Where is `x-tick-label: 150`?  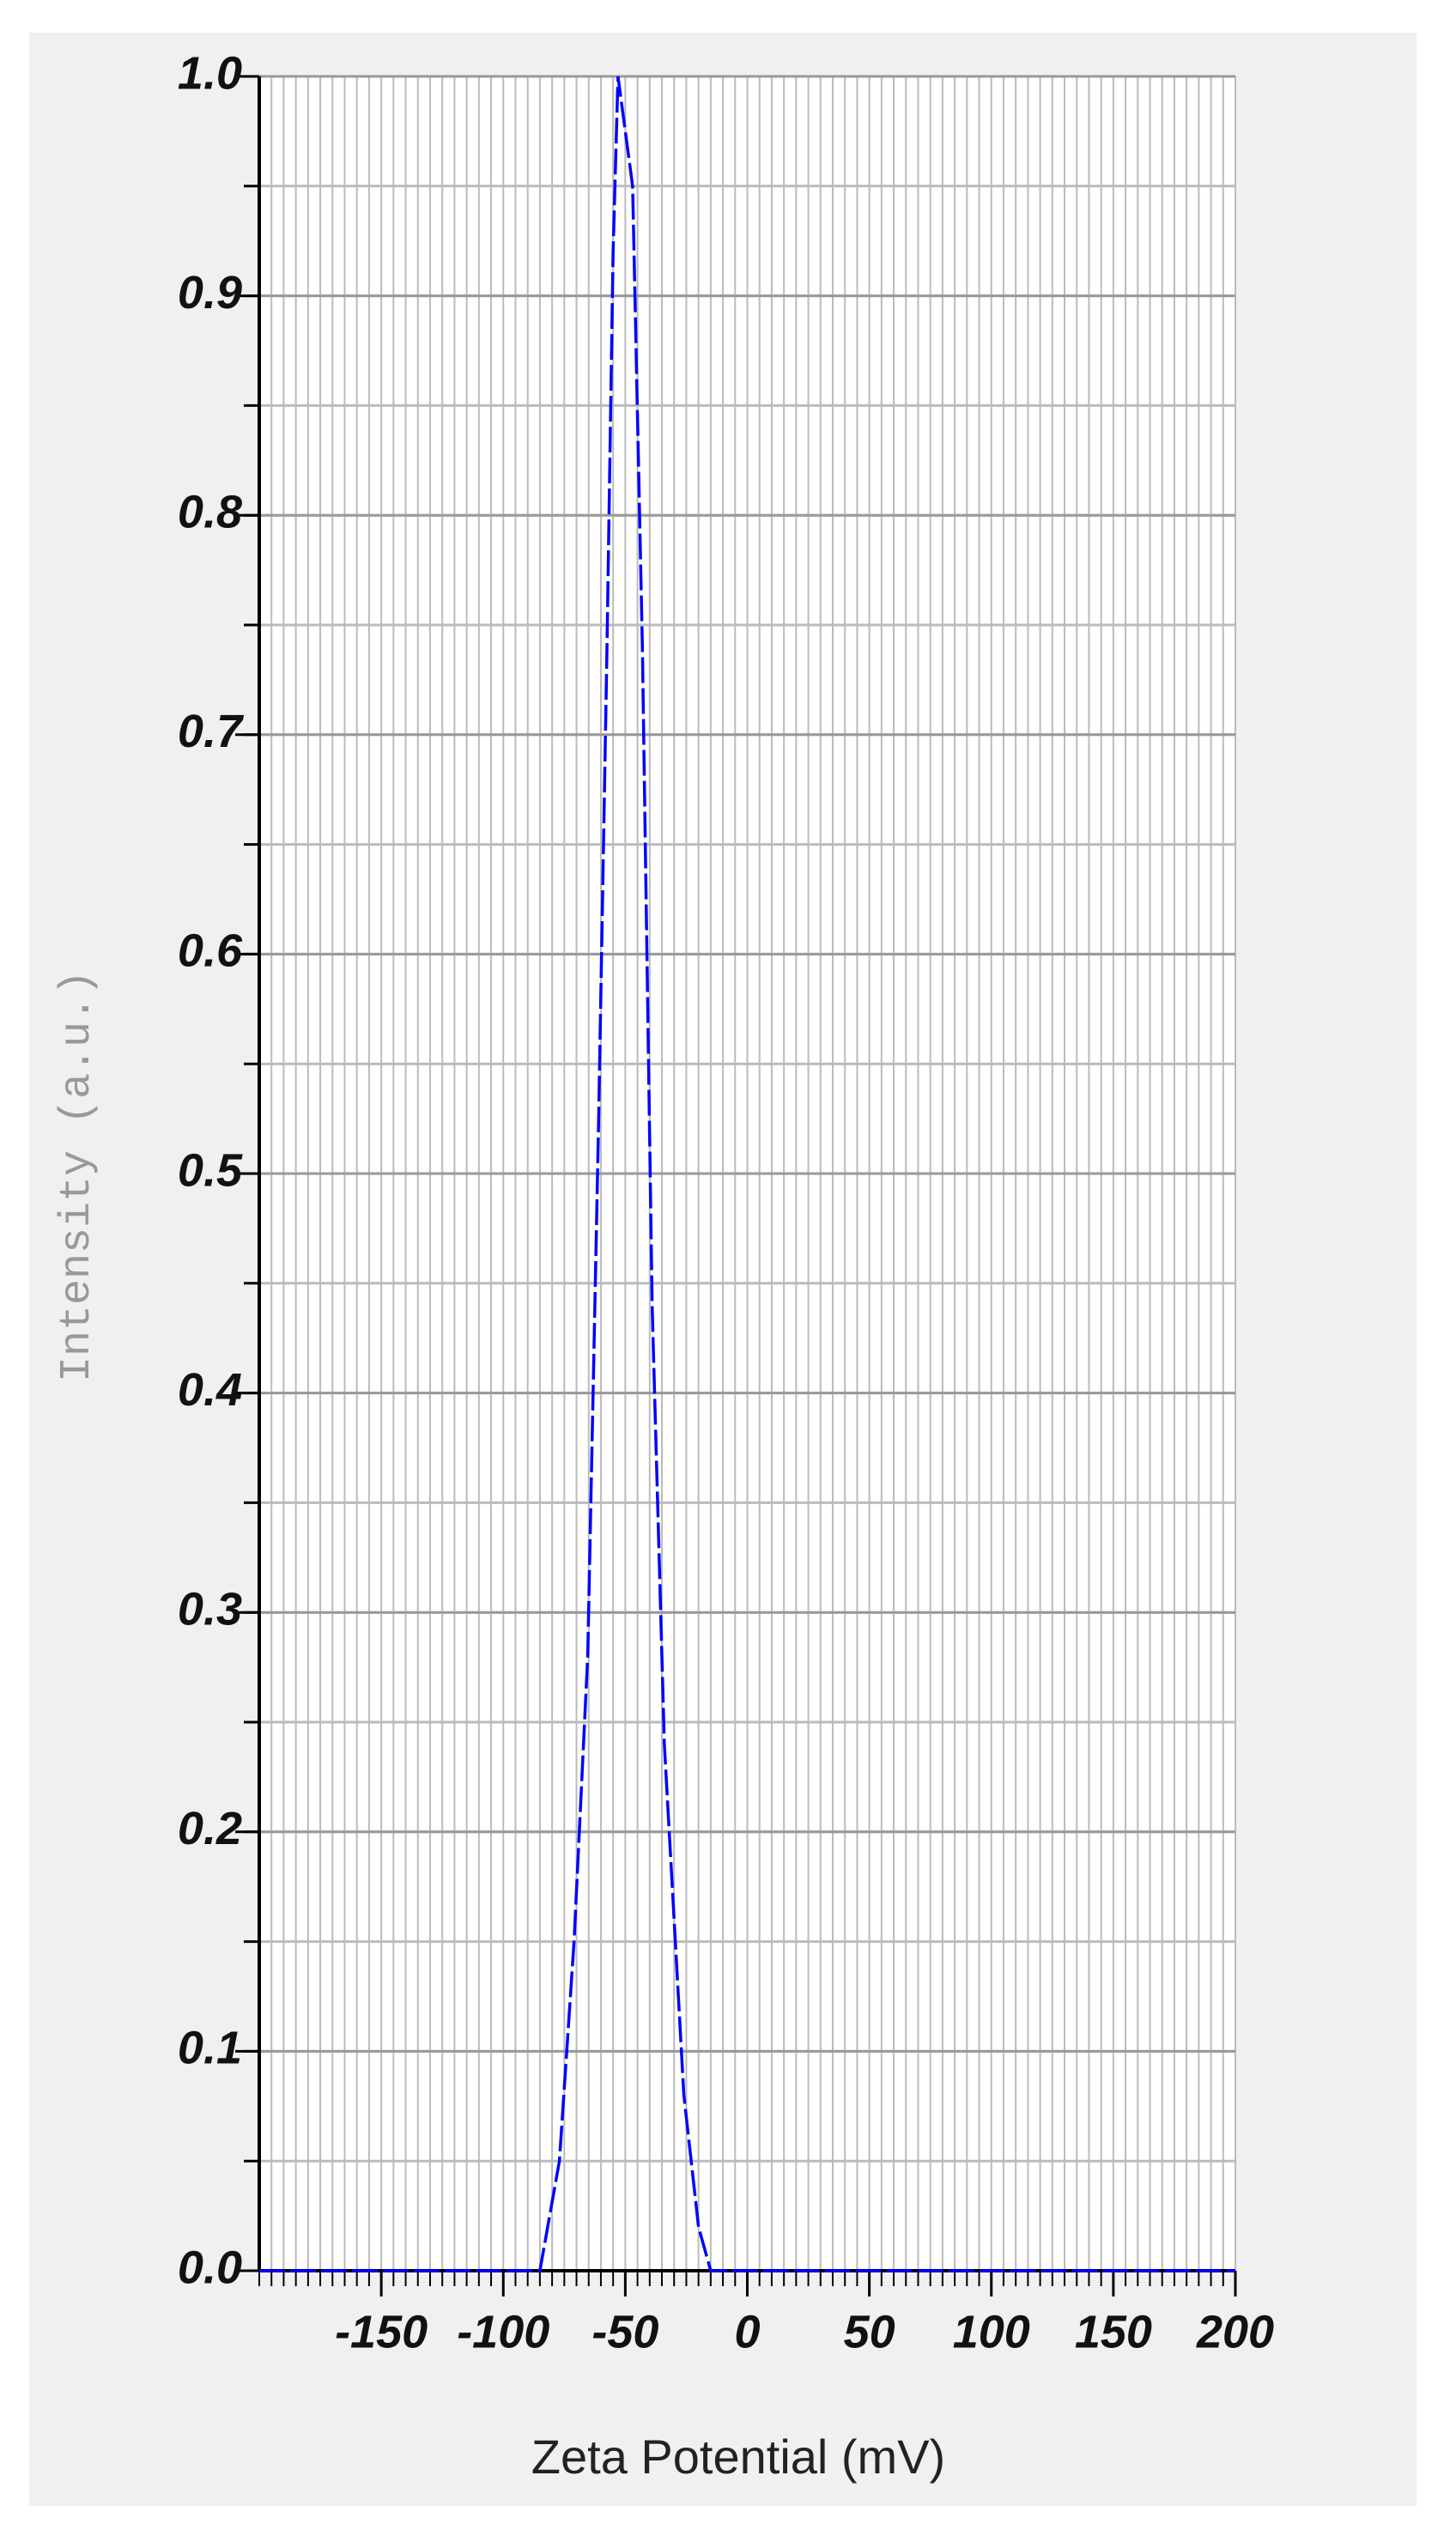
x-tick-label: 150 is located at coordinates (1113, 2331).